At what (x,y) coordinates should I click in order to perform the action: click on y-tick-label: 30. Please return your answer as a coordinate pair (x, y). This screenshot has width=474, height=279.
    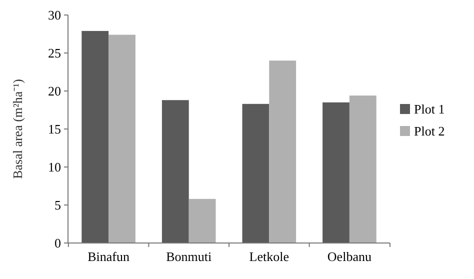
    Looking at the image, I should click on (54, 15).